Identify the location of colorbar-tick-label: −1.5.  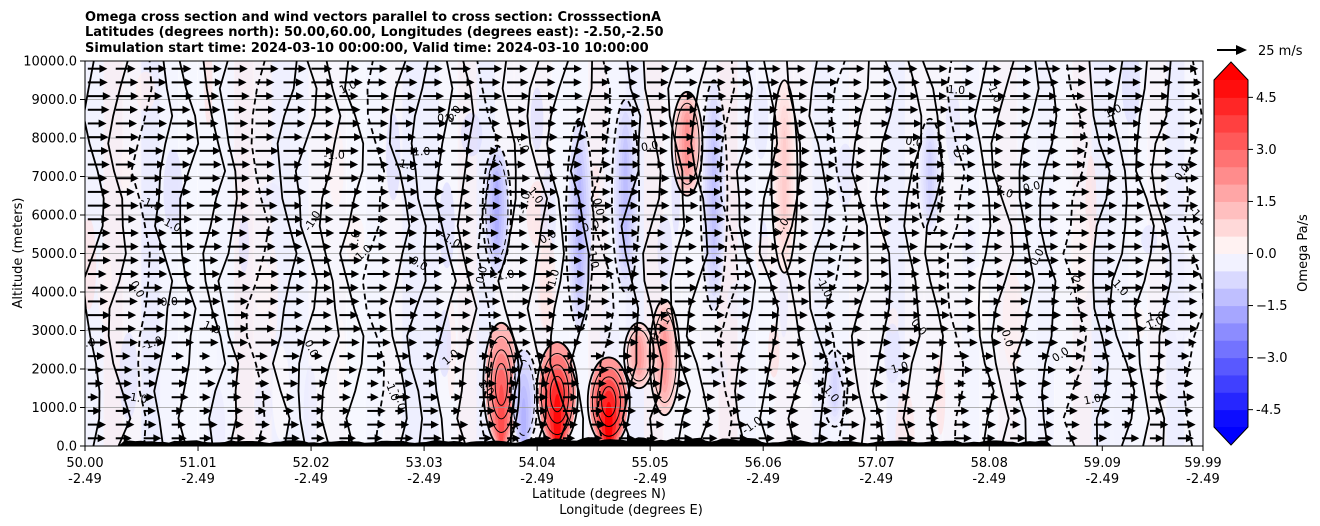
(1272, 306).